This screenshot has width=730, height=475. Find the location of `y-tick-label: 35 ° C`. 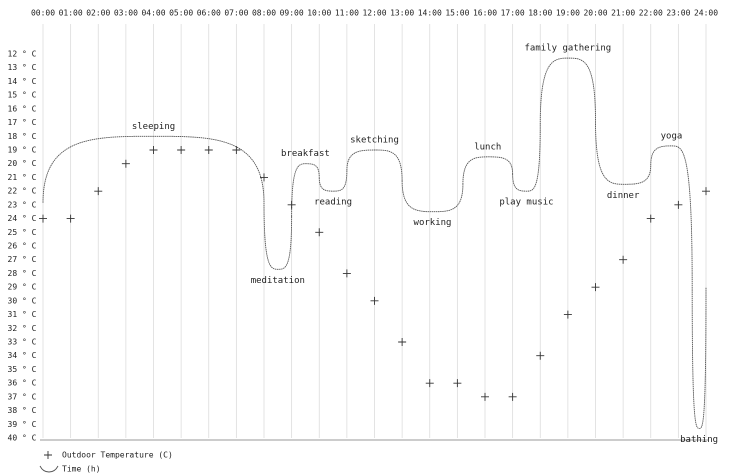

y-tick-label: 35 ° C is located at coordinates (22, 369).